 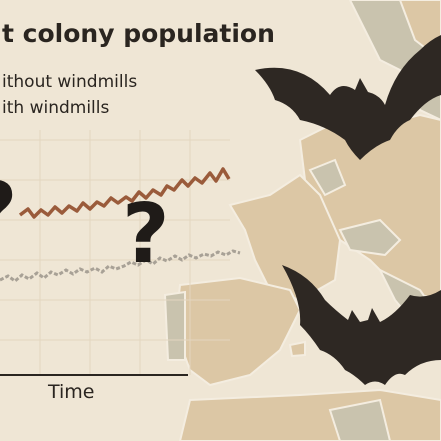 I want to click on portugal, so click(x=174, y=325).